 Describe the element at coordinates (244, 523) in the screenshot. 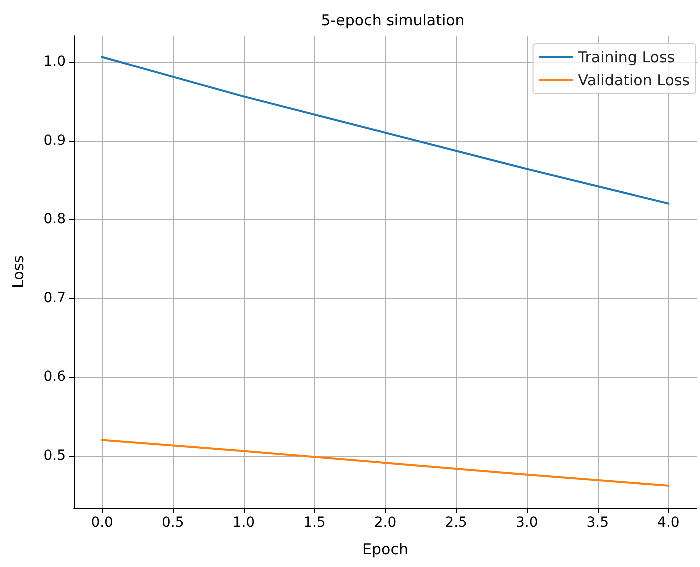

I see `x-tick-label: 1.0` at that location.